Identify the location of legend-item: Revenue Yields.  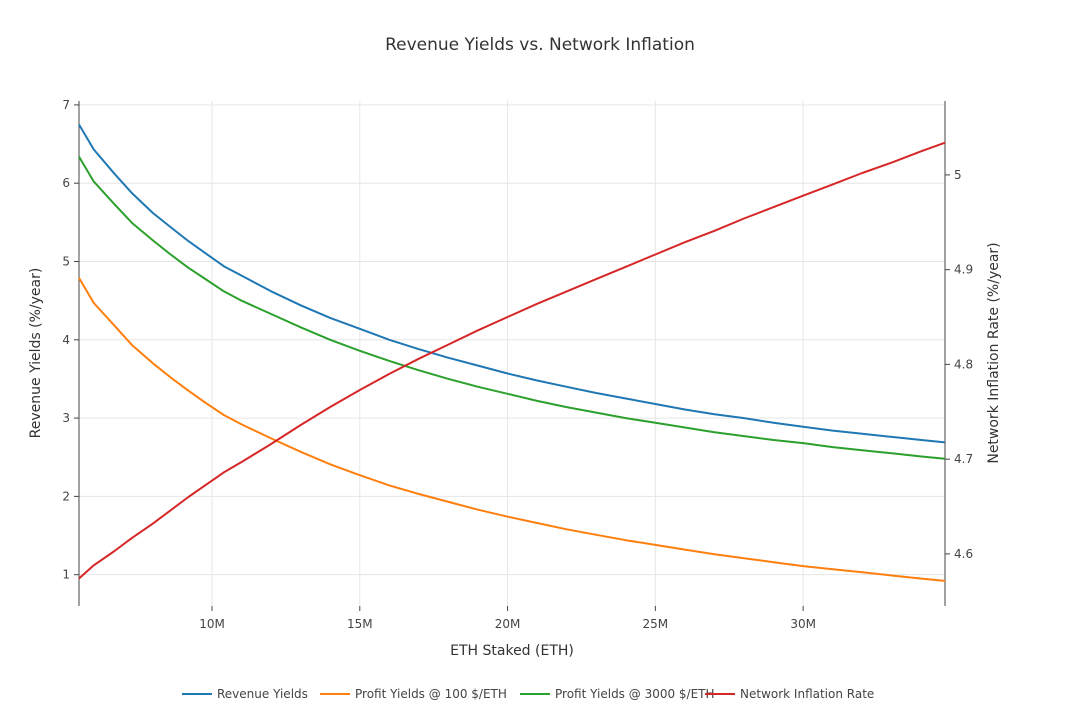
(245, 694).